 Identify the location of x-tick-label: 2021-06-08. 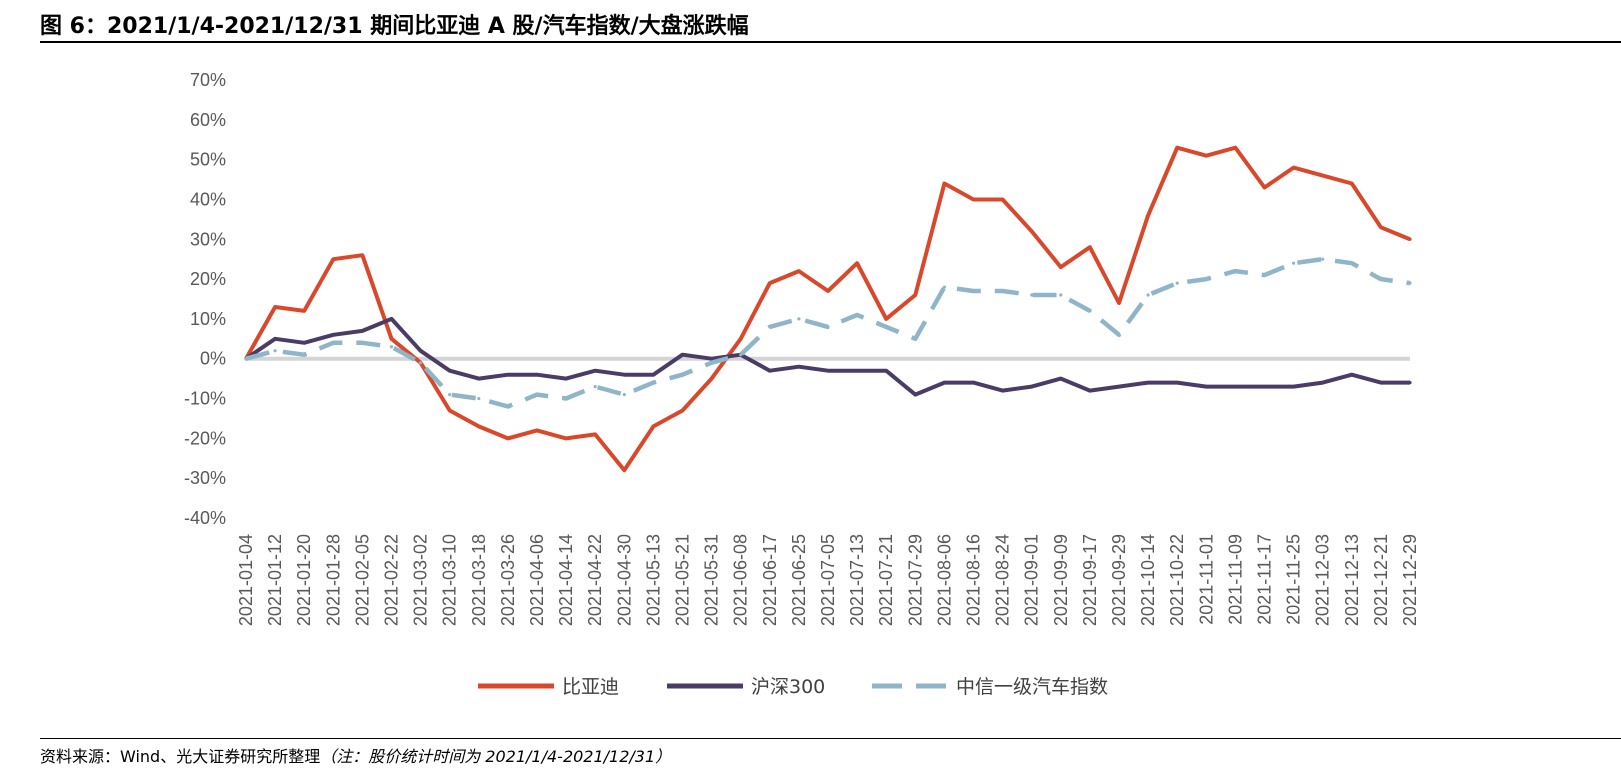
(741, 580).